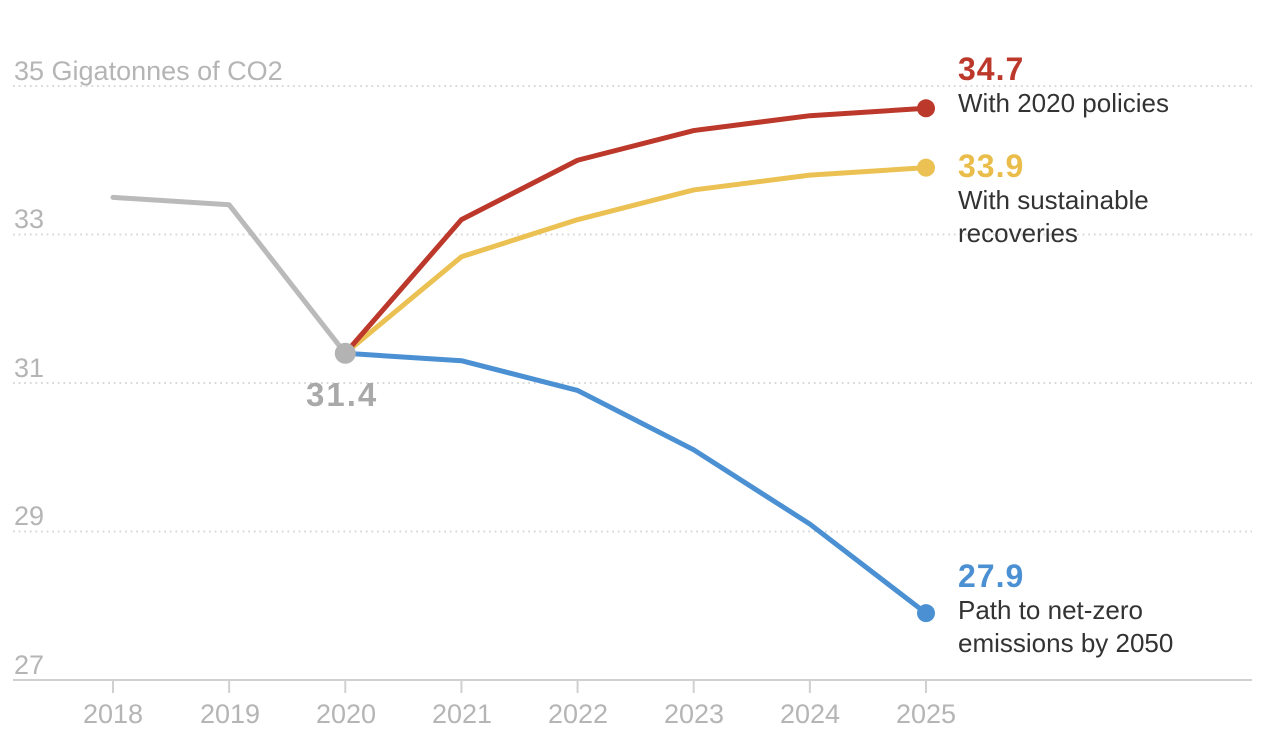 This screenshot has width=1267, height=751. I want to click on annotation-sustainable-recoveries: 33.9 With sustainable recoveries, so click(1053, 199).